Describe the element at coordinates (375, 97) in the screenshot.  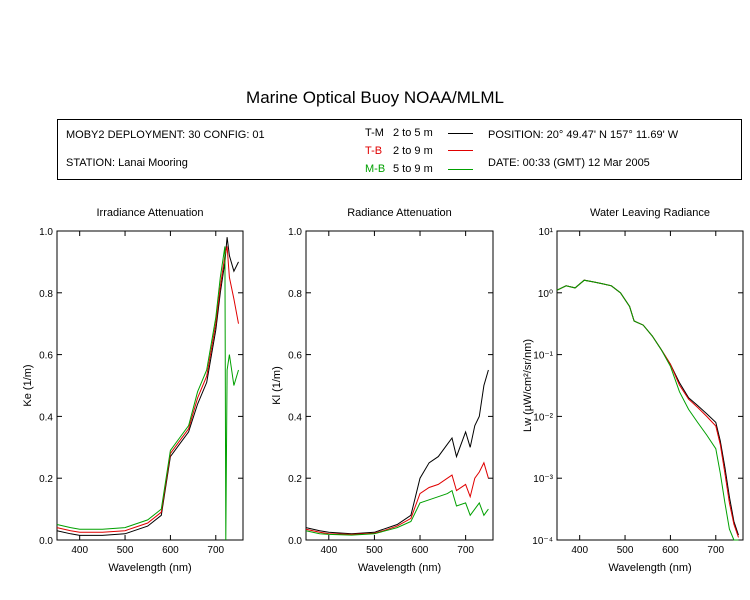
I see `chart-title: Marine Optical Buoy NOAA/MLML` at that location.